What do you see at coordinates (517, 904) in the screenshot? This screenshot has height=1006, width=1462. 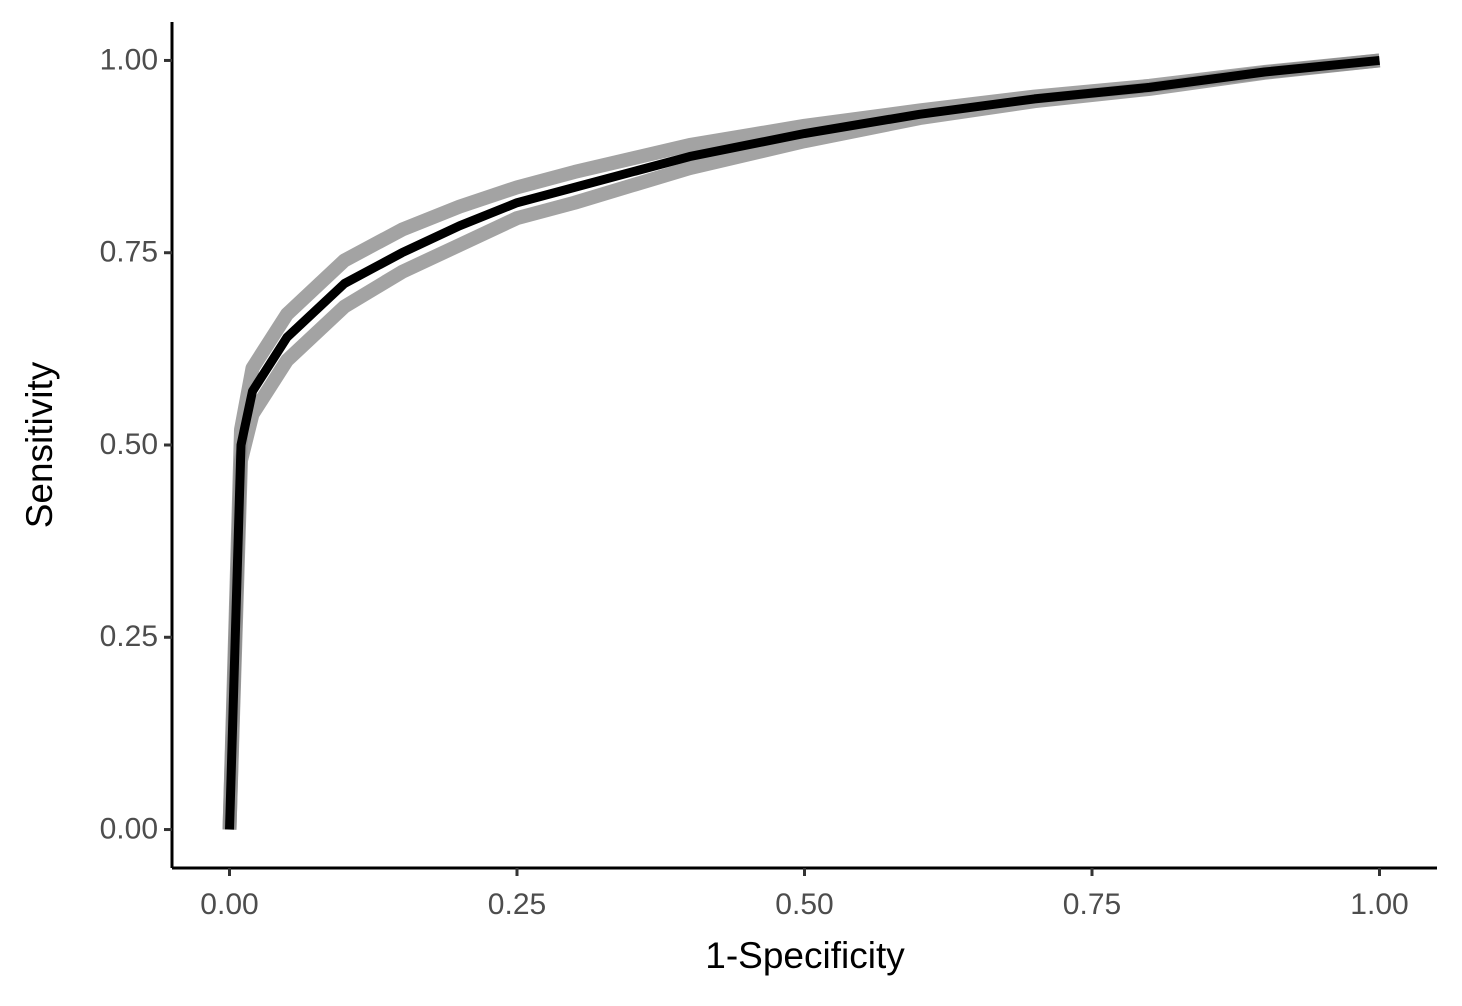 I see `x-tick-label: 0.25` at bounding box center [517, 904].